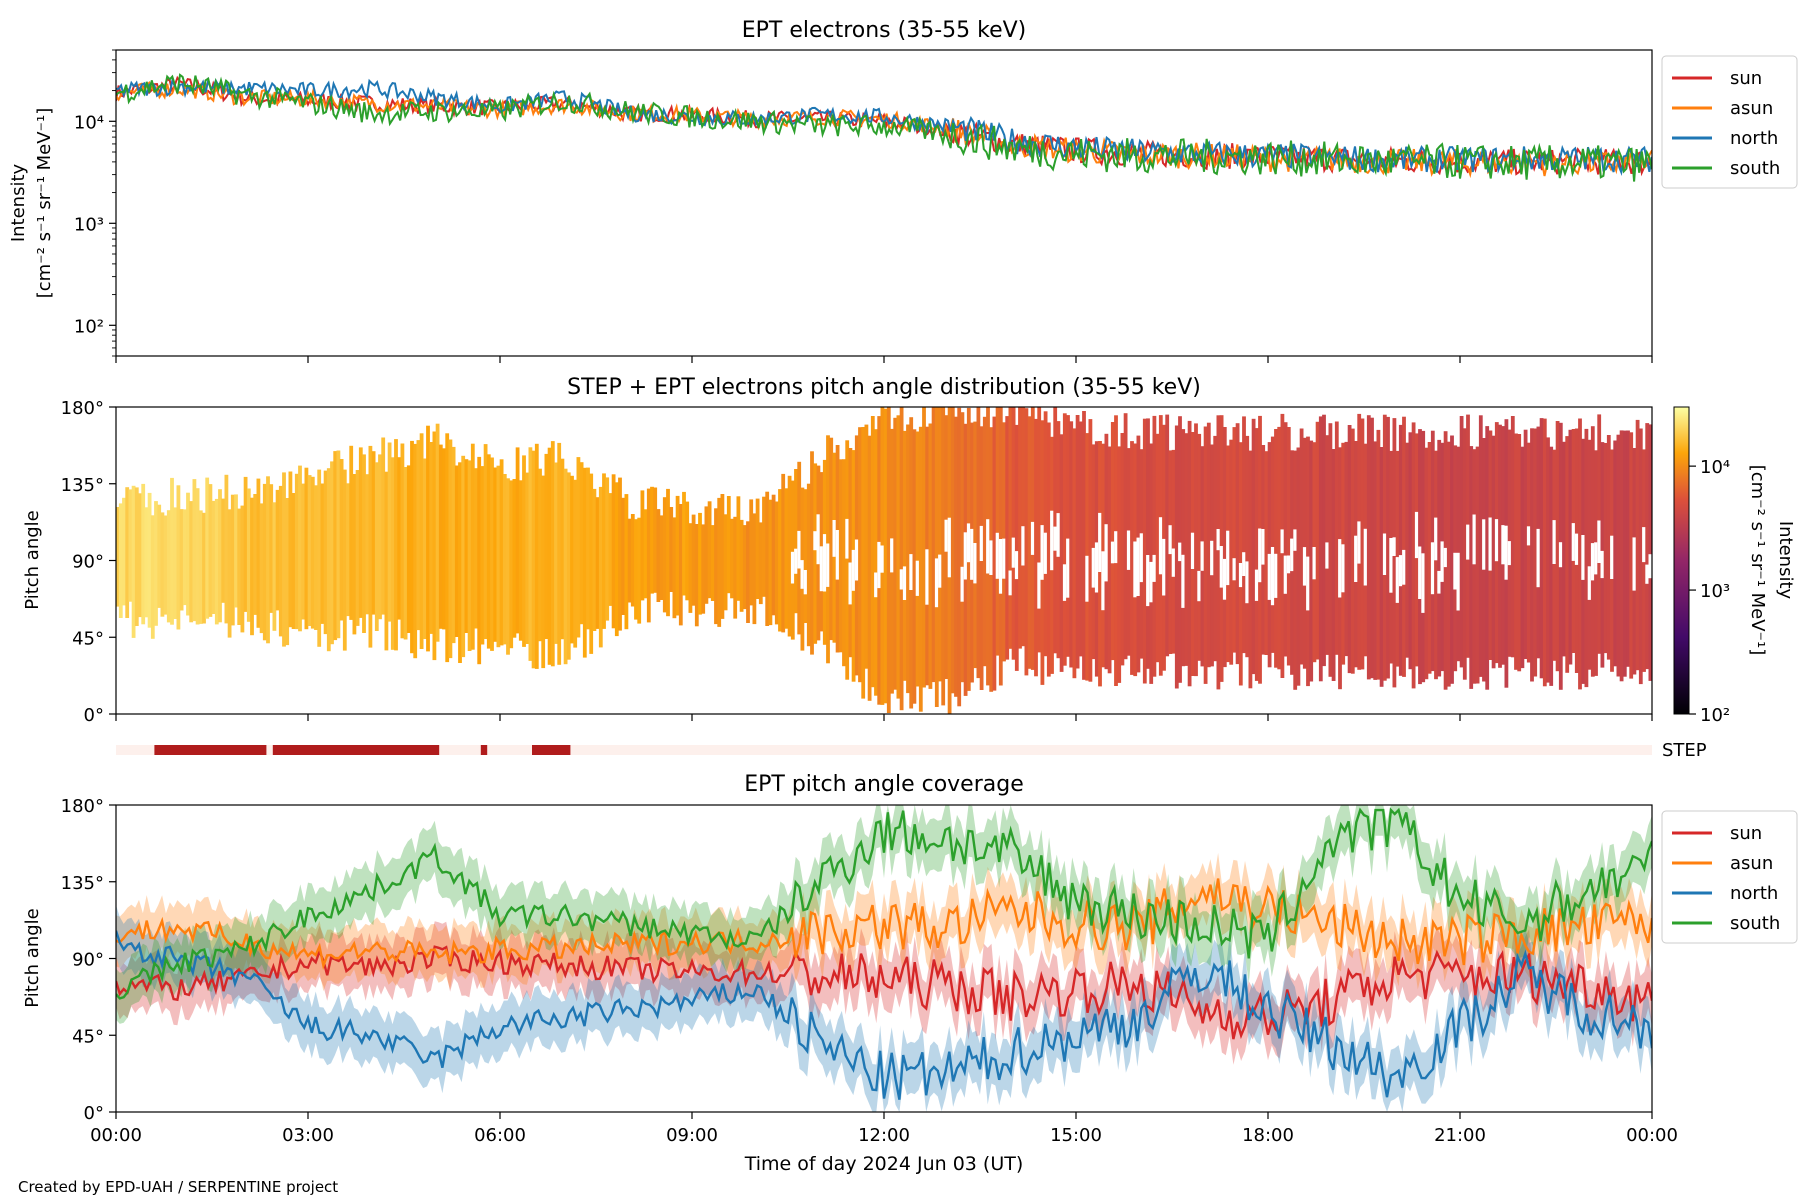 This screenshot has height=1200, width=1800. I want to click on legend-box, so click(1729, 877).